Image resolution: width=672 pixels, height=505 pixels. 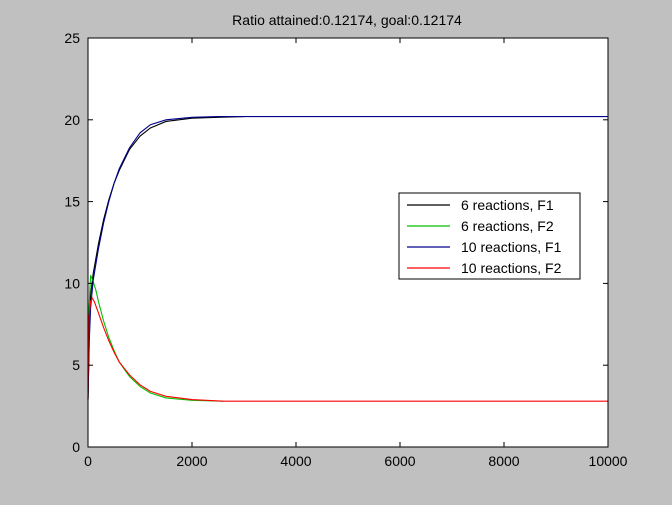 What do you see at coordinates (503, 461) in the screenshot?
I see `x-tick-label: 8000` at bounding box center [503, 461].